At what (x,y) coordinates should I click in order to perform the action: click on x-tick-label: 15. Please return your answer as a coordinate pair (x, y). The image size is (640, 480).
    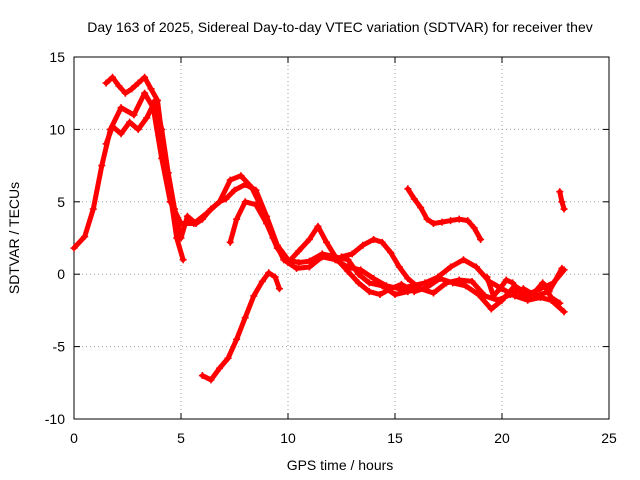
    Looking at the image, I should click on (395, 438).